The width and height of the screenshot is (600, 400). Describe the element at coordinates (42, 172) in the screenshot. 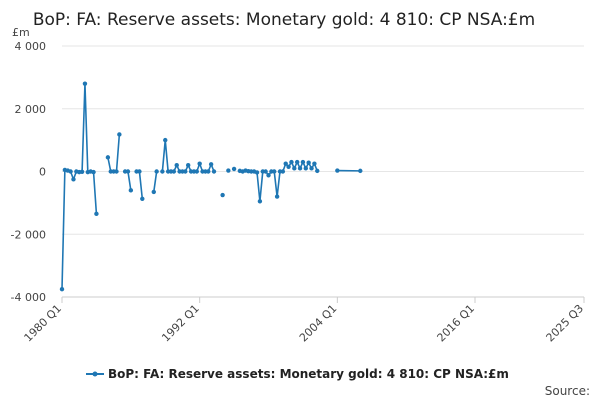

I see `y-tick-label: 0` at that location.